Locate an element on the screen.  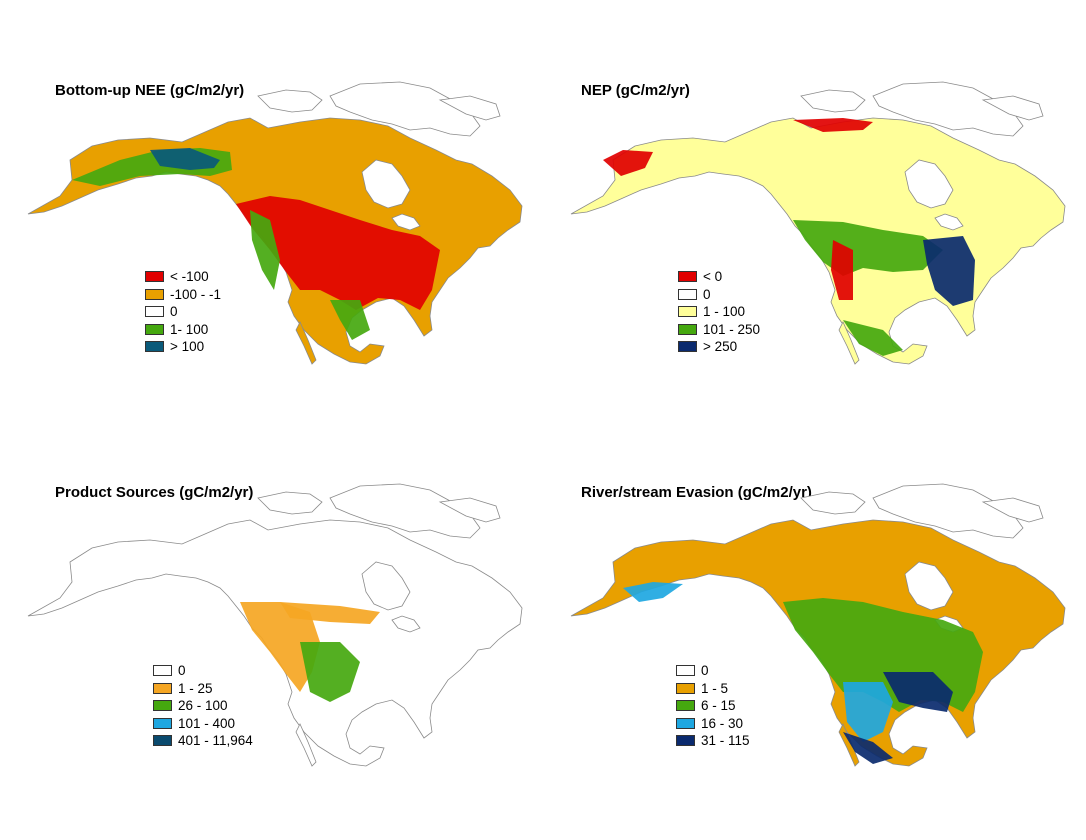
legend-item: < -100 is located at coordinates (183, 277).